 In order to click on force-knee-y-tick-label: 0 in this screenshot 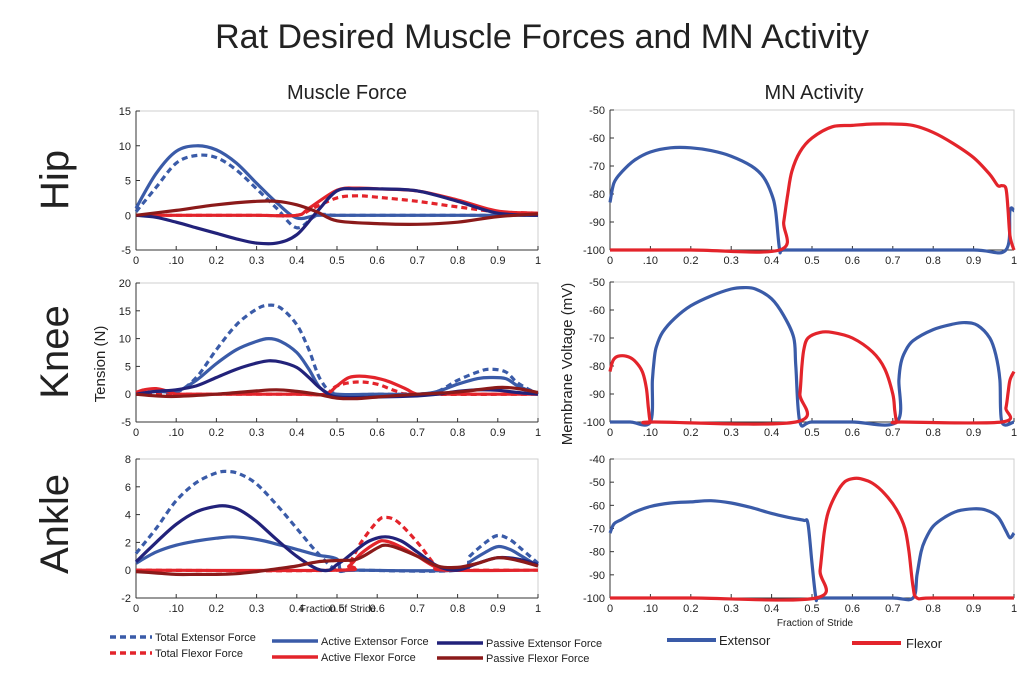, I will do `click(128, 395)`.